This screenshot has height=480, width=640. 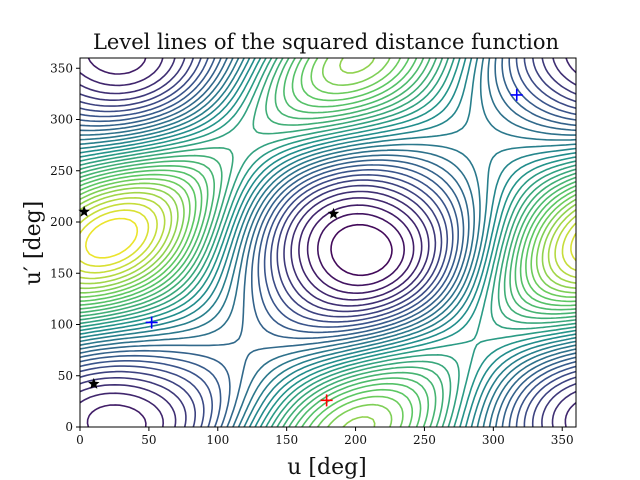 I want to click on y-tick-label: 250, so click(x=61, y=171).